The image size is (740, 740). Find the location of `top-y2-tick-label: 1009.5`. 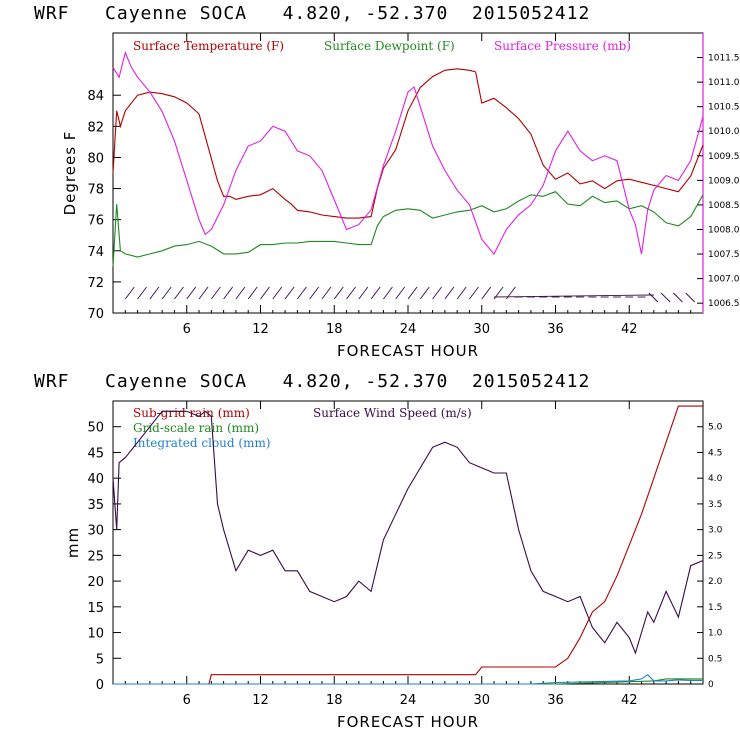

top-y2-tick-label: 1009.5 is located at coordinates (724, 157).